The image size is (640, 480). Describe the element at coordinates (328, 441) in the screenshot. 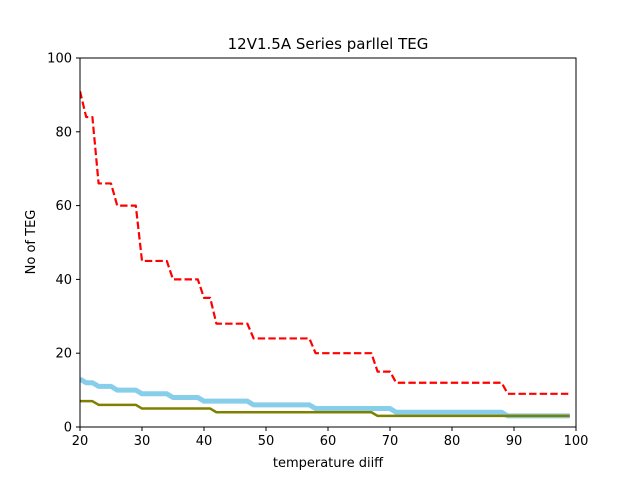

I see `x-tick-label: 60` at that location.